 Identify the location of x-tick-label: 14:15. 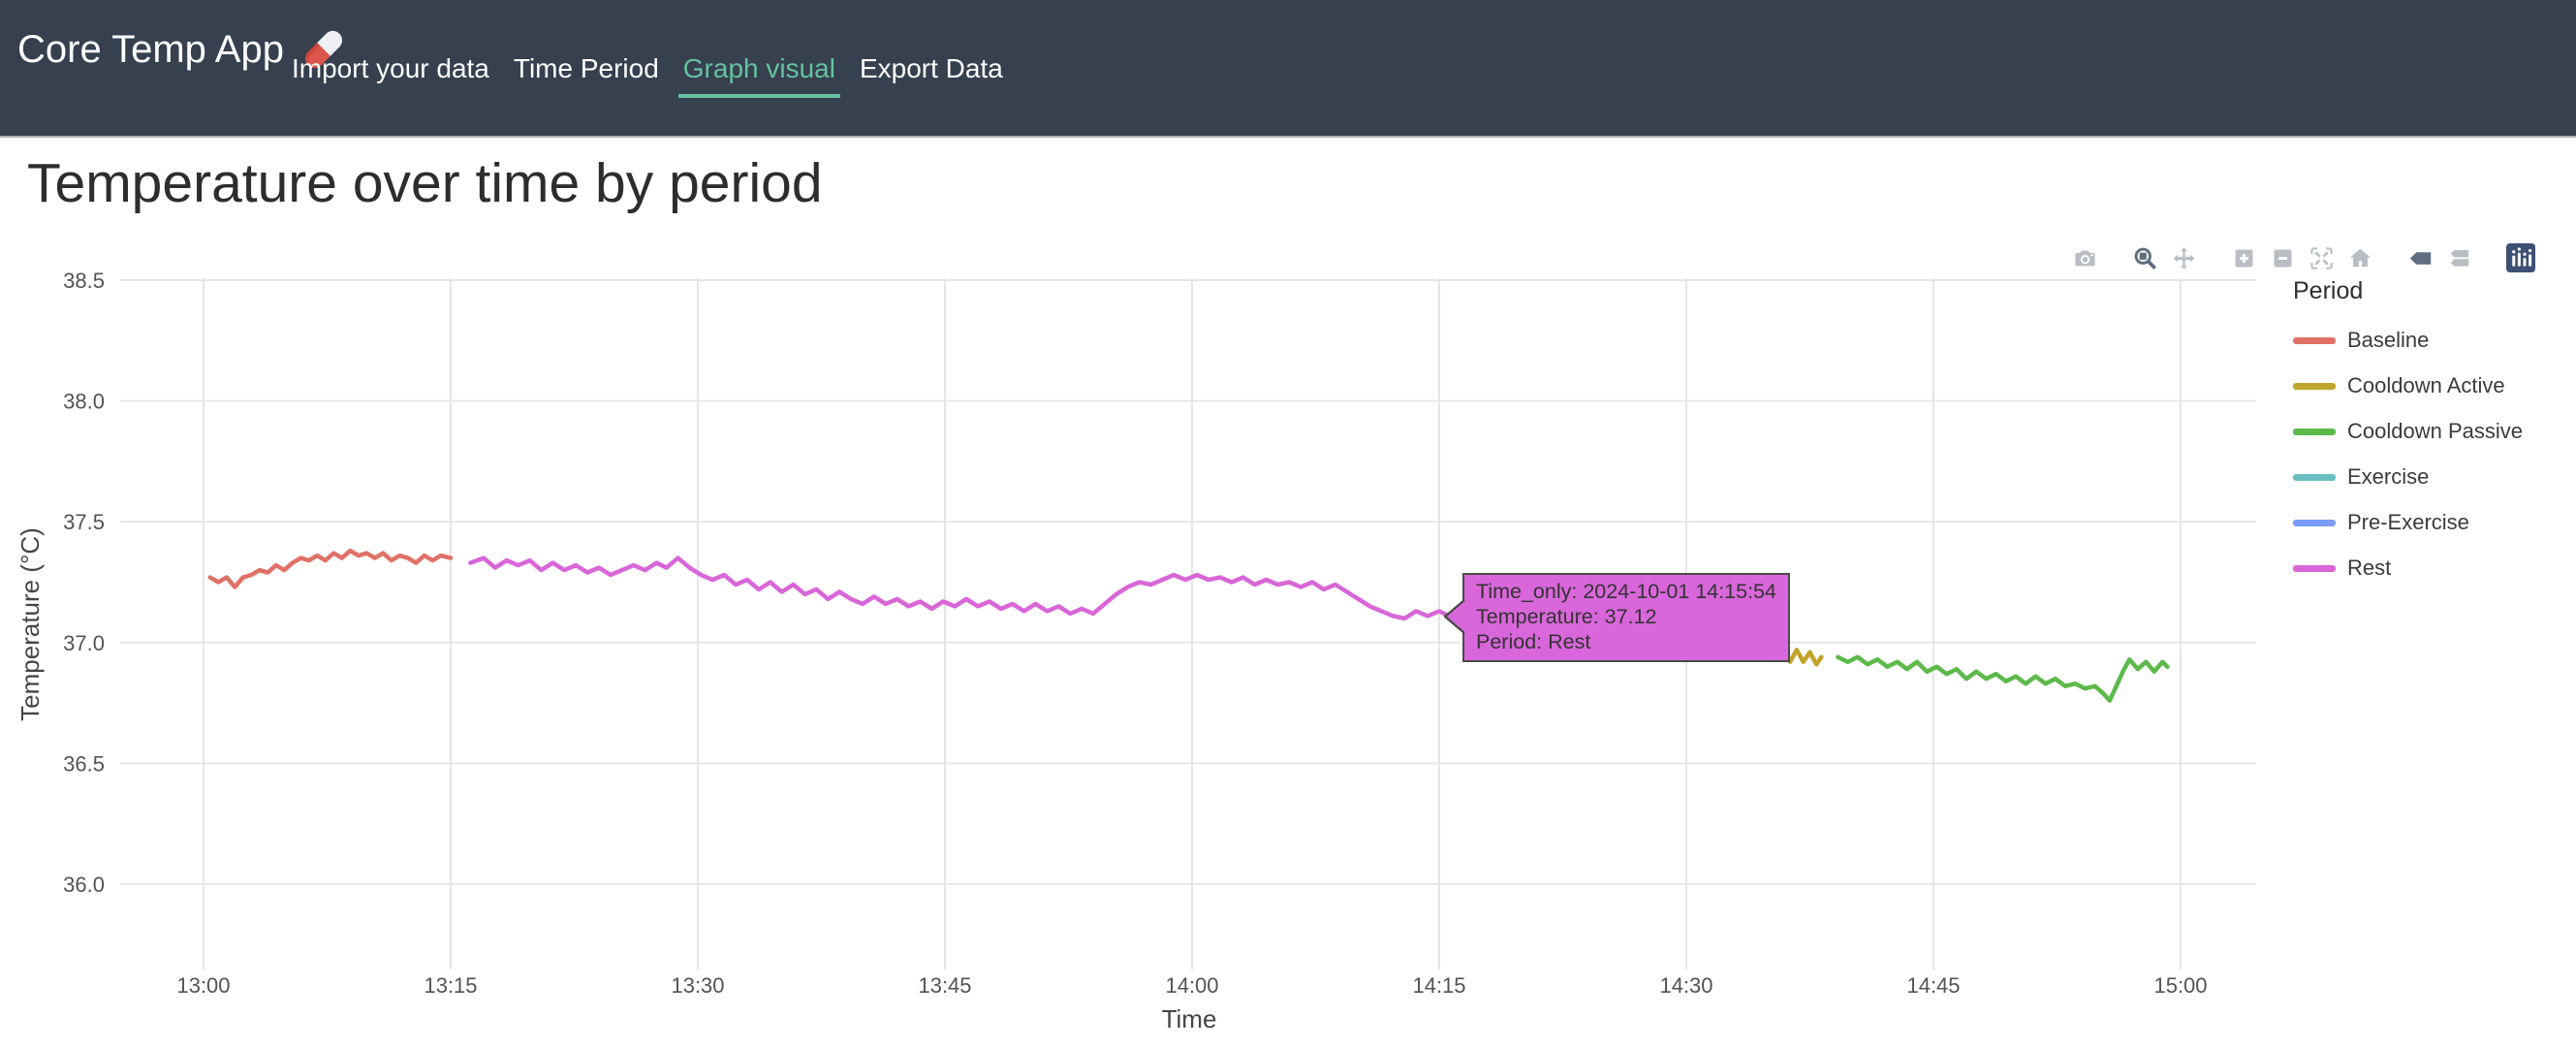
(1438, 985).